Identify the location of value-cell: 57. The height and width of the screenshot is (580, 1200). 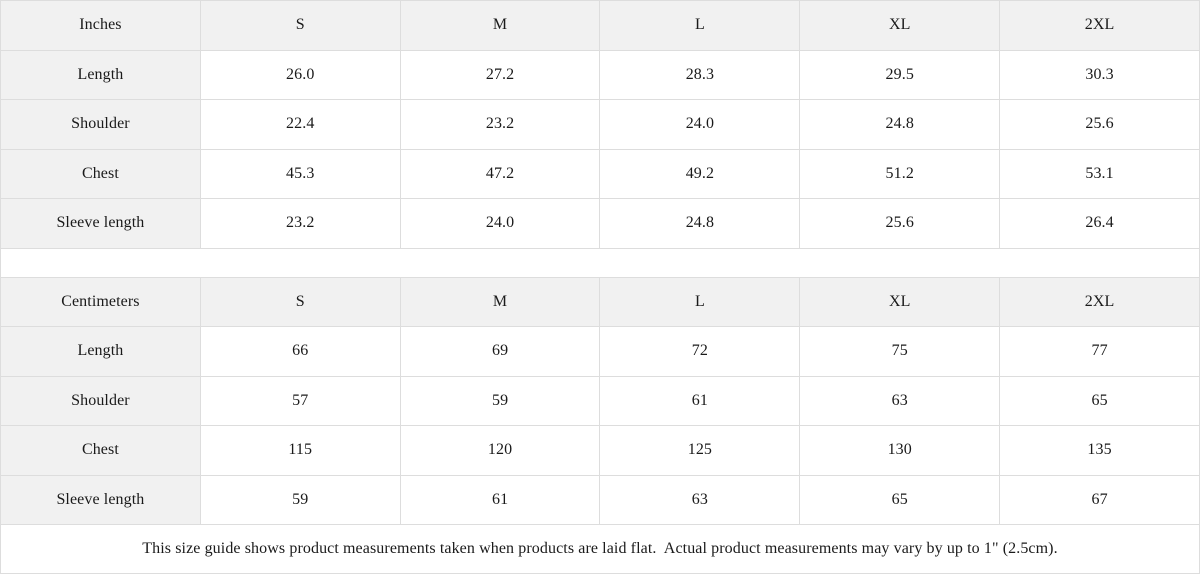
(300, 400).